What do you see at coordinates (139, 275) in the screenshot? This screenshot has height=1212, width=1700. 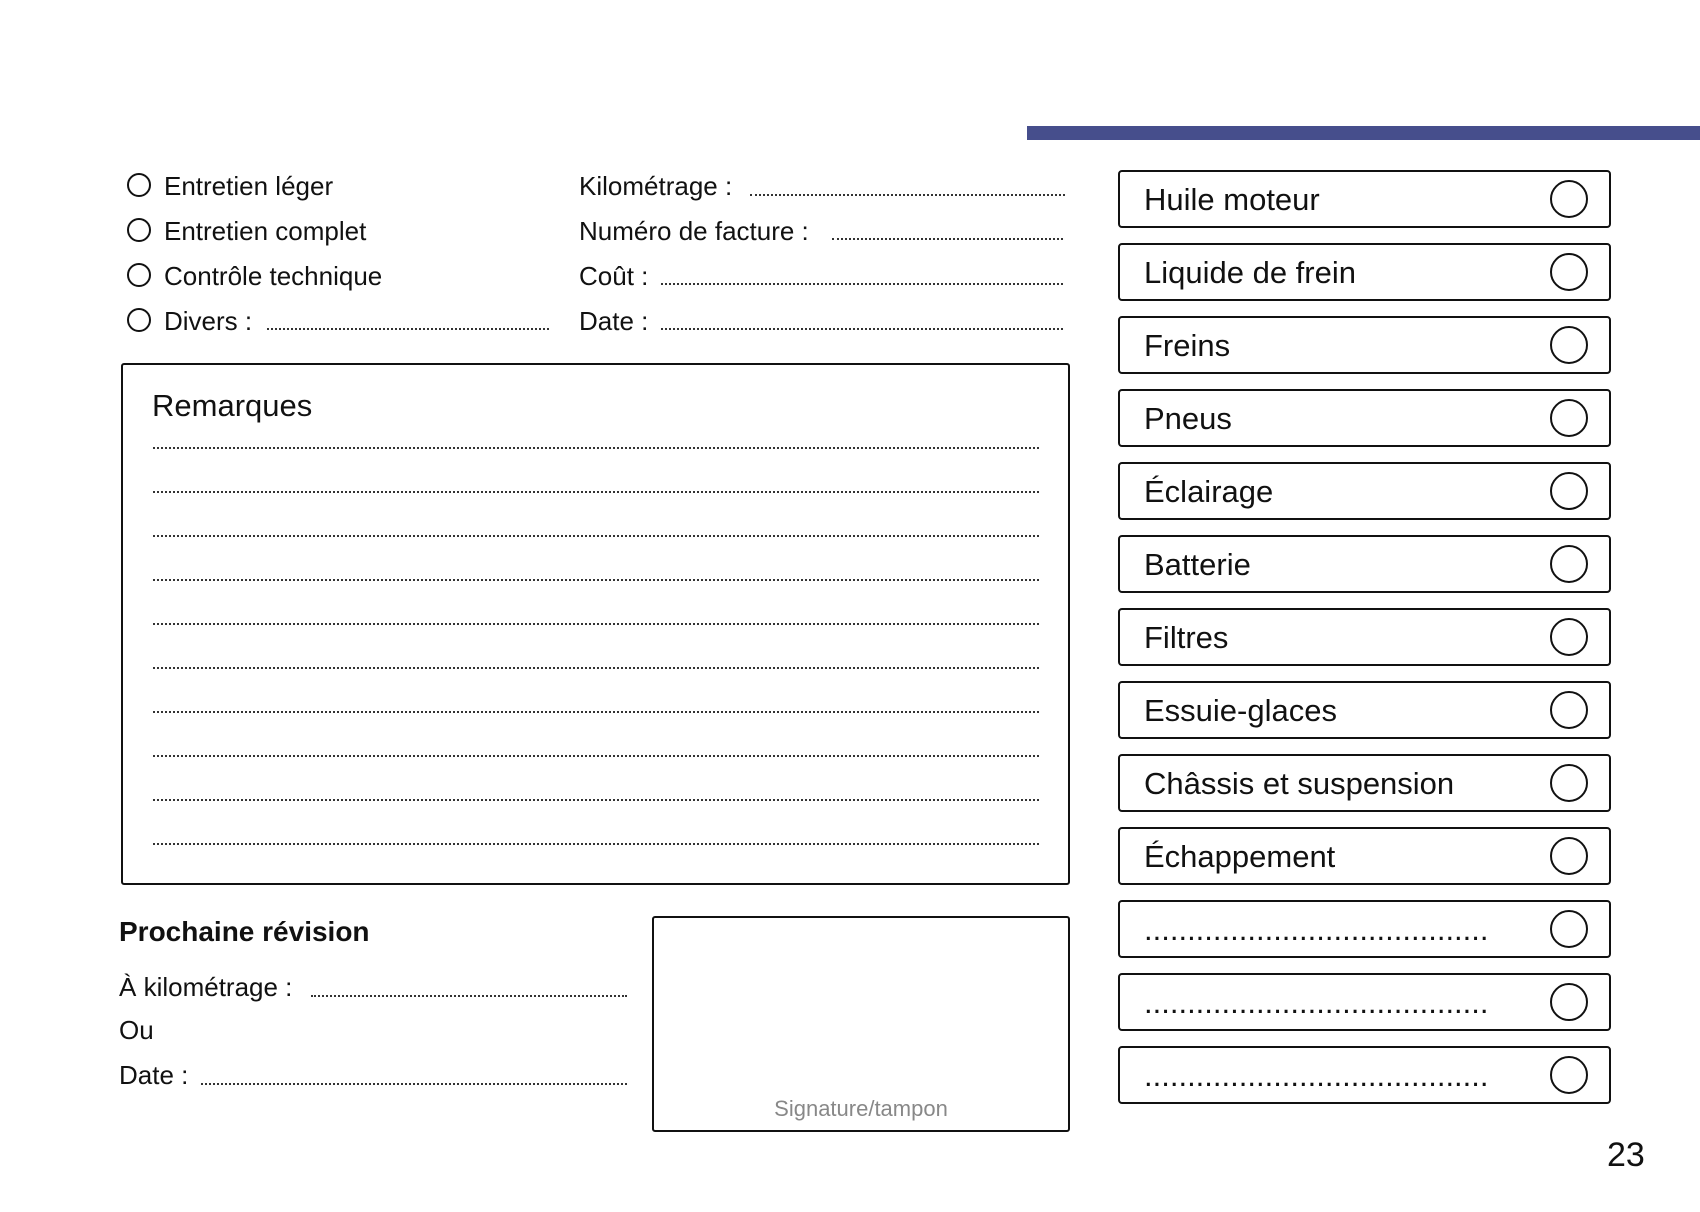 I see `radio-controle-technique` at bounding box center [139, 275].